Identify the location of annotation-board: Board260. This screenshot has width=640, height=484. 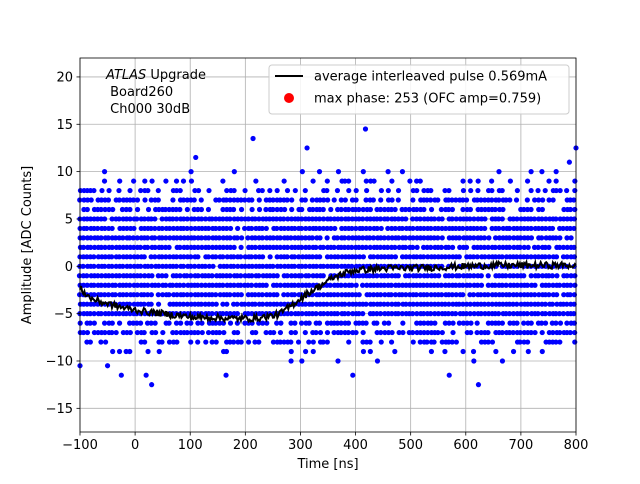
(139, 92).